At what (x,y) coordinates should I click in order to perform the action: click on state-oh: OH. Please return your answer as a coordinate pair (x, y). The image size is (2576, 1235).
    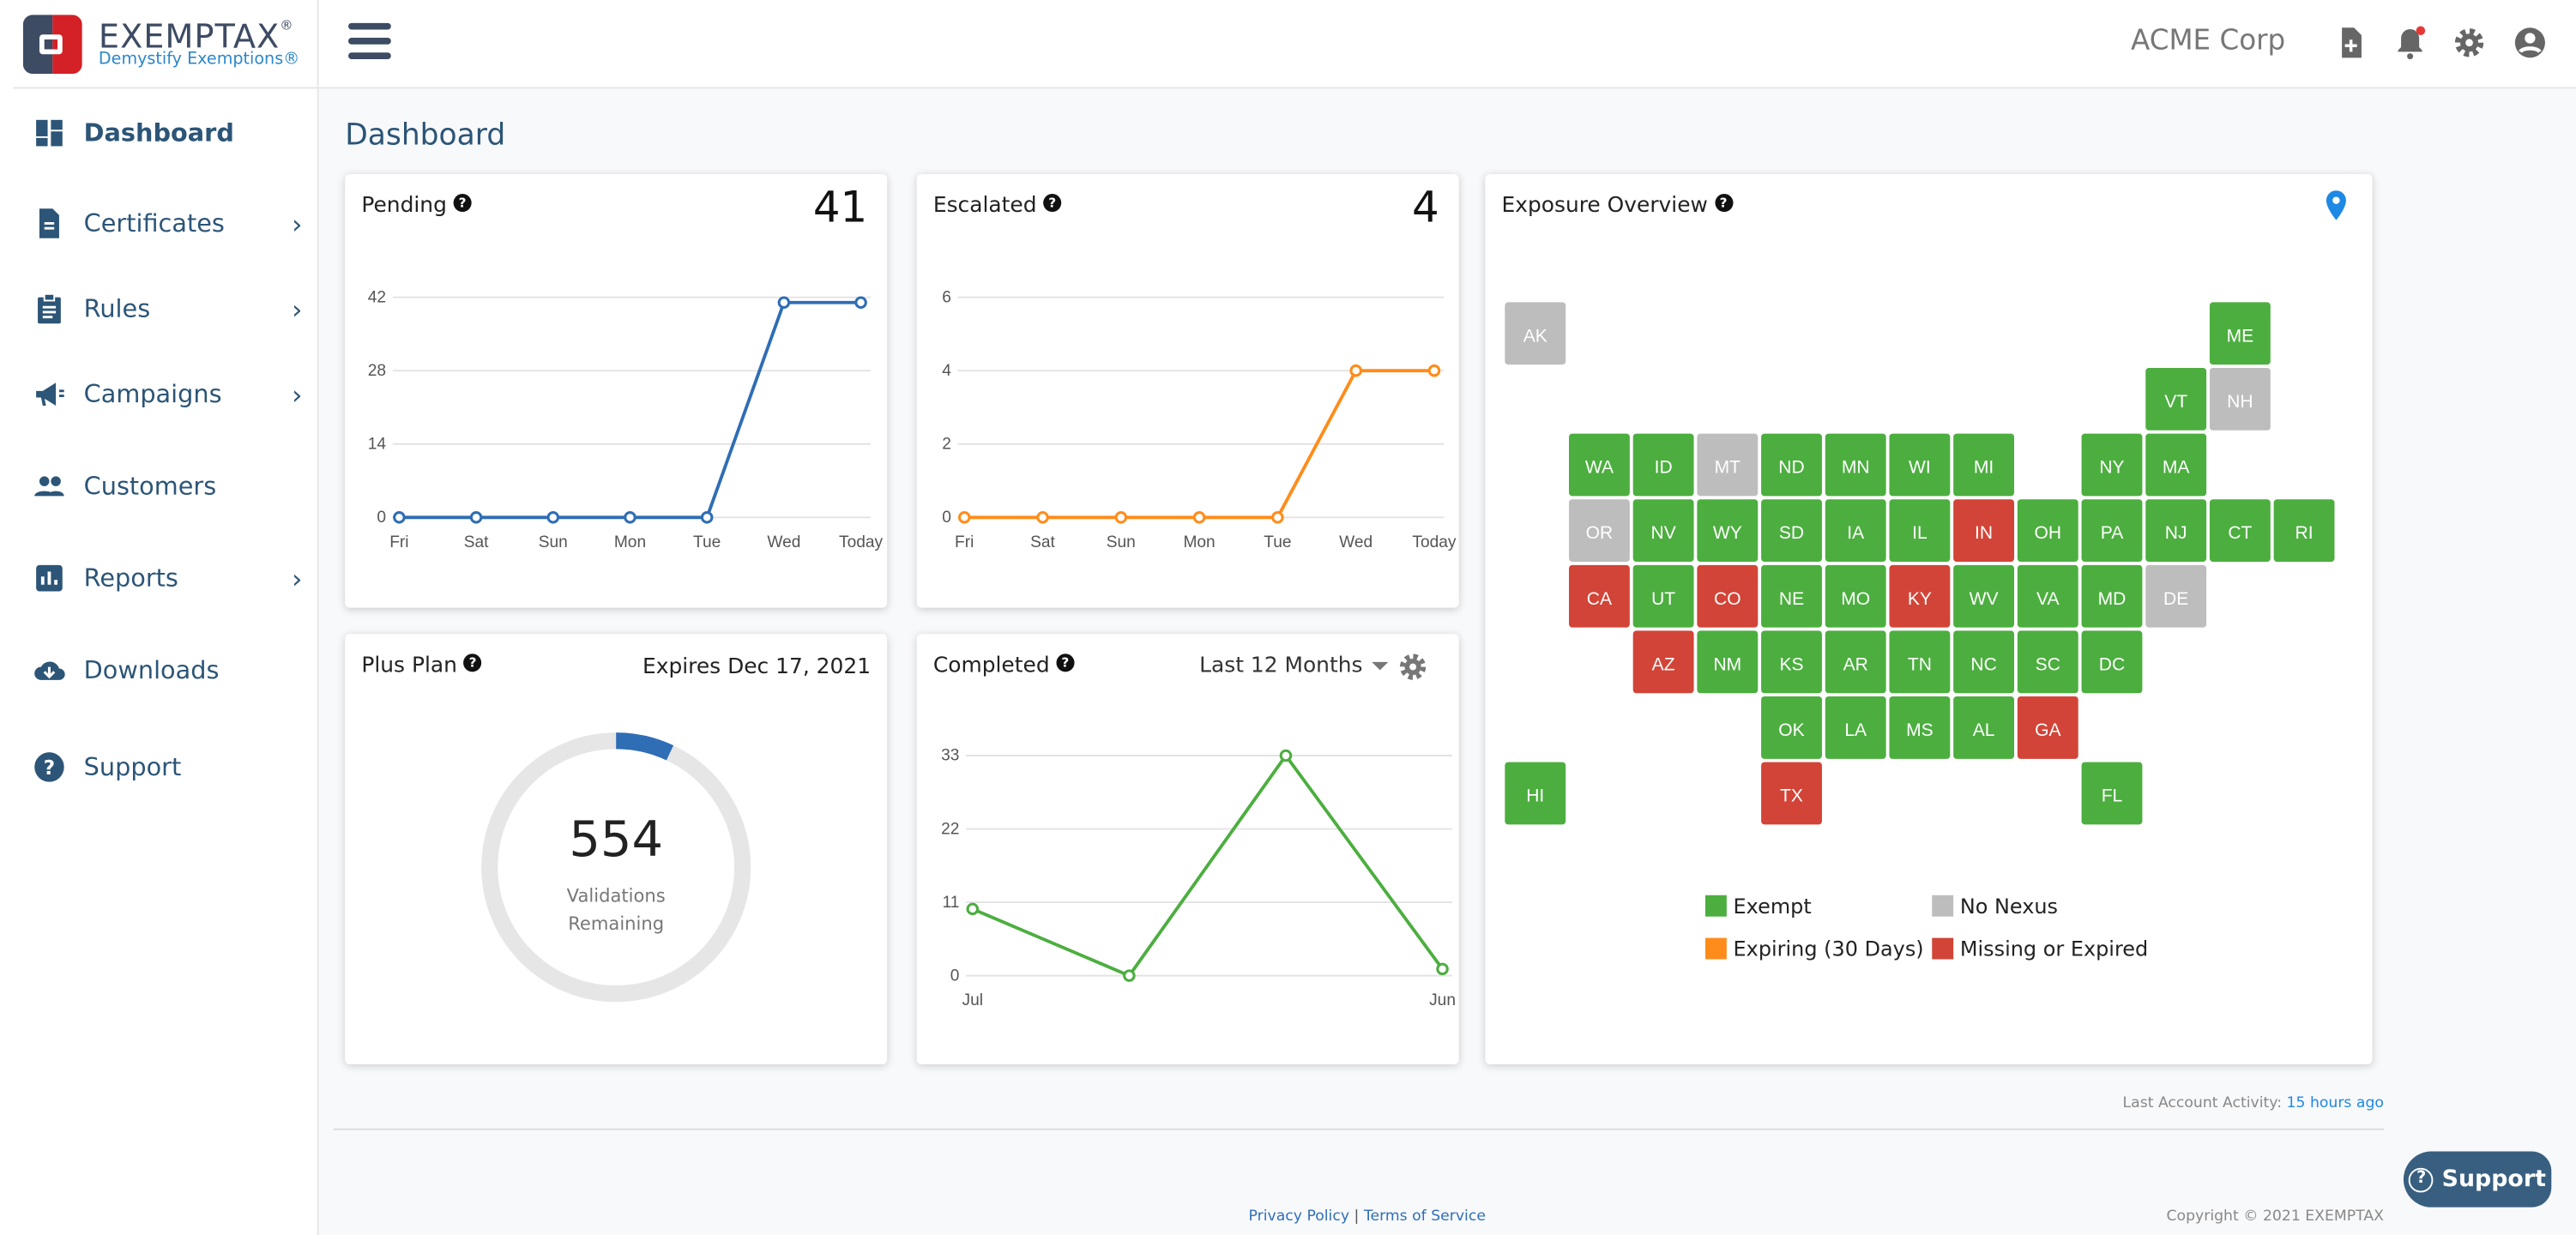
    Looking at the image, I should click on (2047, 530).